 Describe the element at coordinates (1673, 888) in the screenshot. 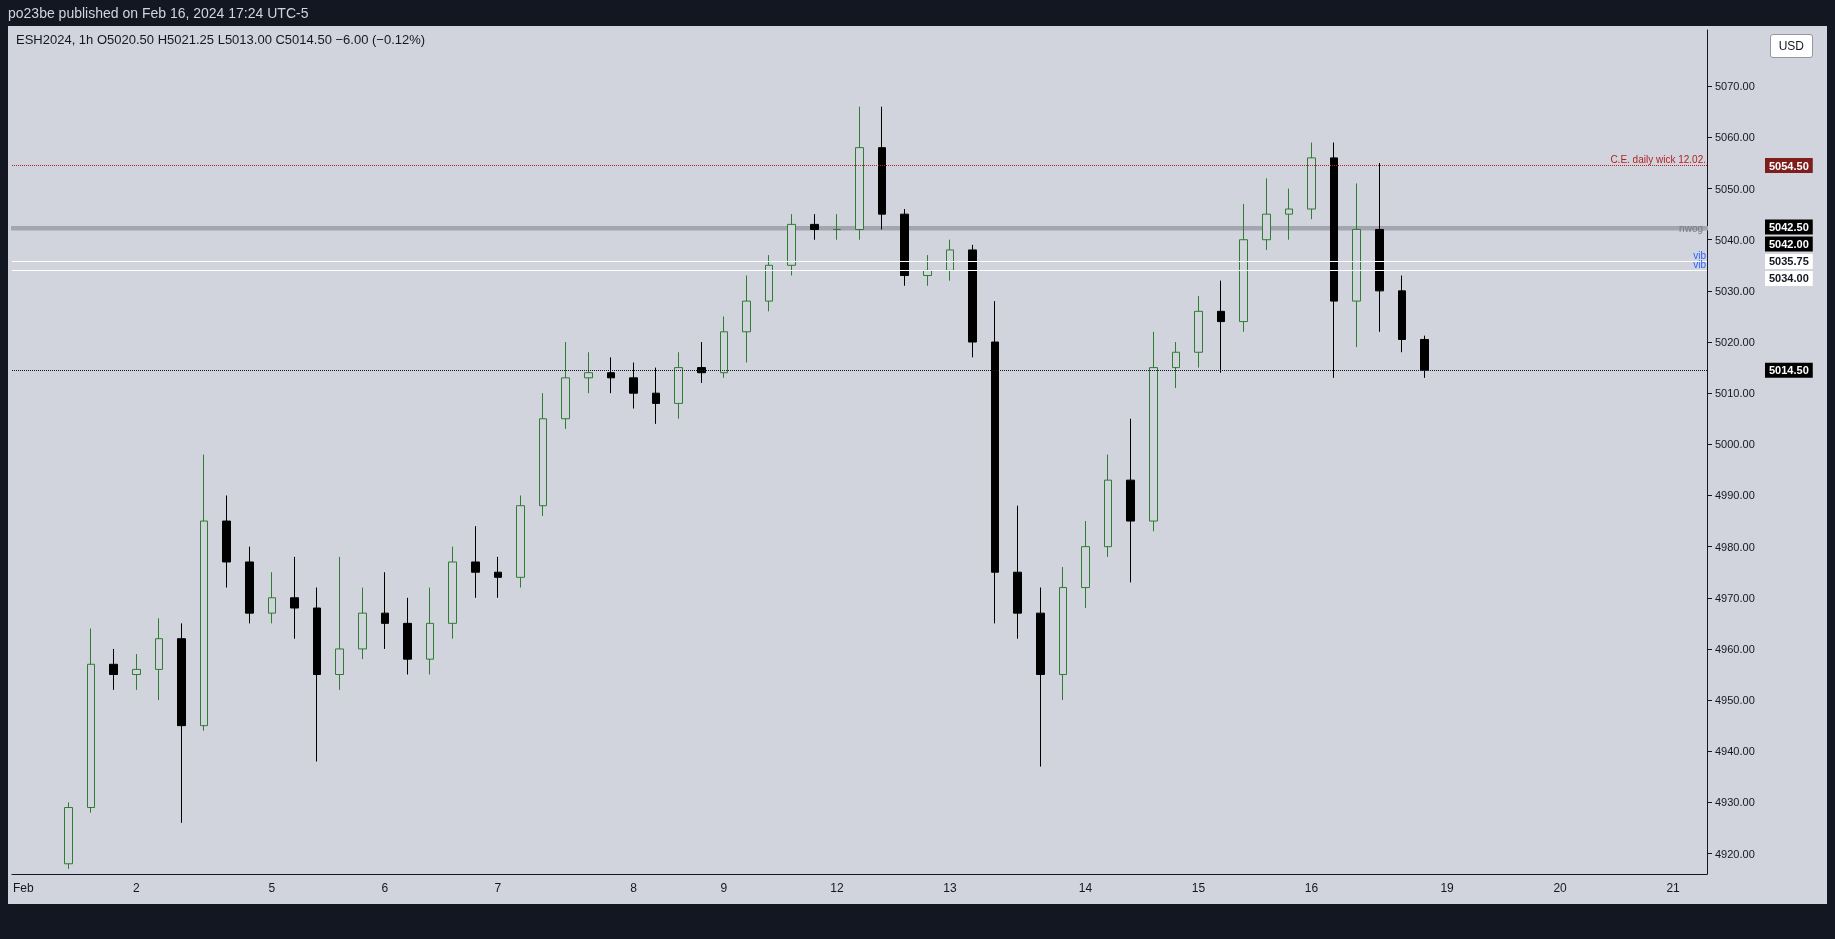

I see `x-tick-label: 21` at that location.